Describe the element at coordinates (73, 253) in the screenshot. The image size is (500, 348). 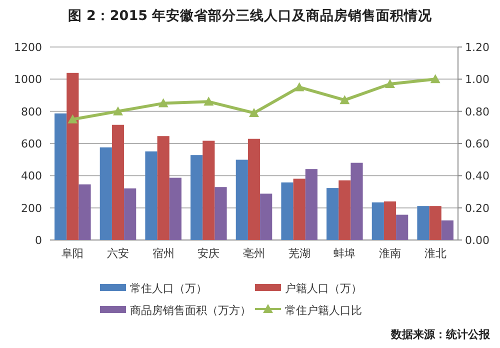
I see `x-tick-label: 阜阳` at that location.